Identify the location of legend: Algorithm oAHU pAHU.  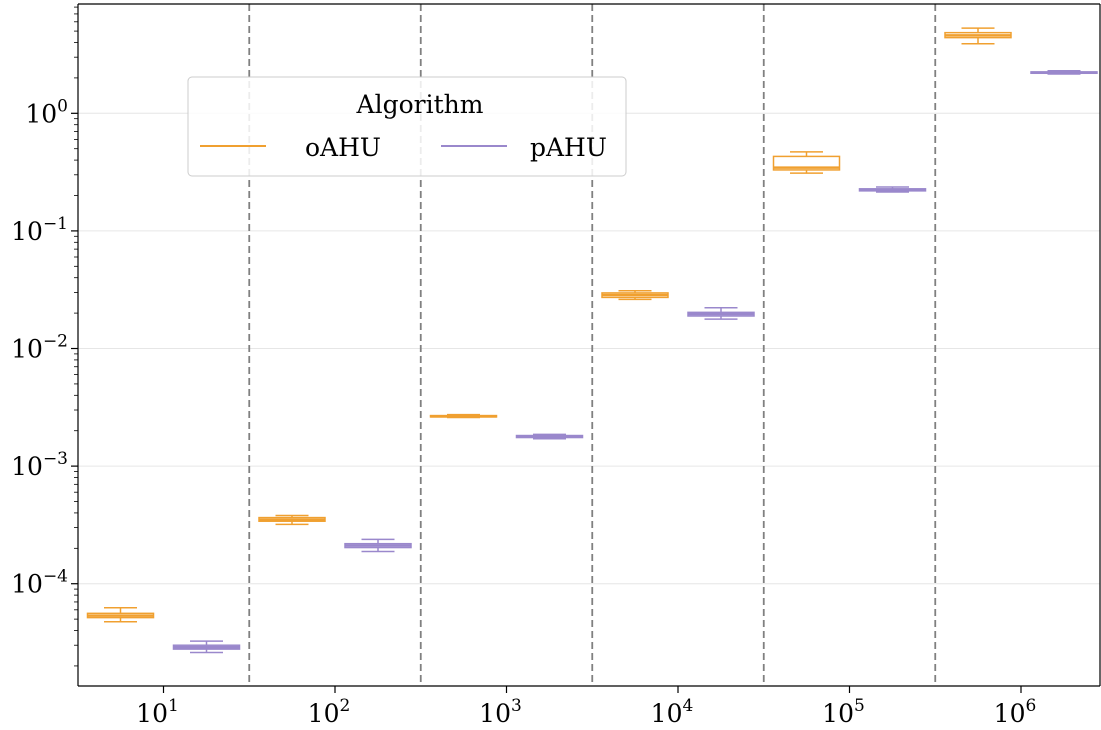
(407, 126).